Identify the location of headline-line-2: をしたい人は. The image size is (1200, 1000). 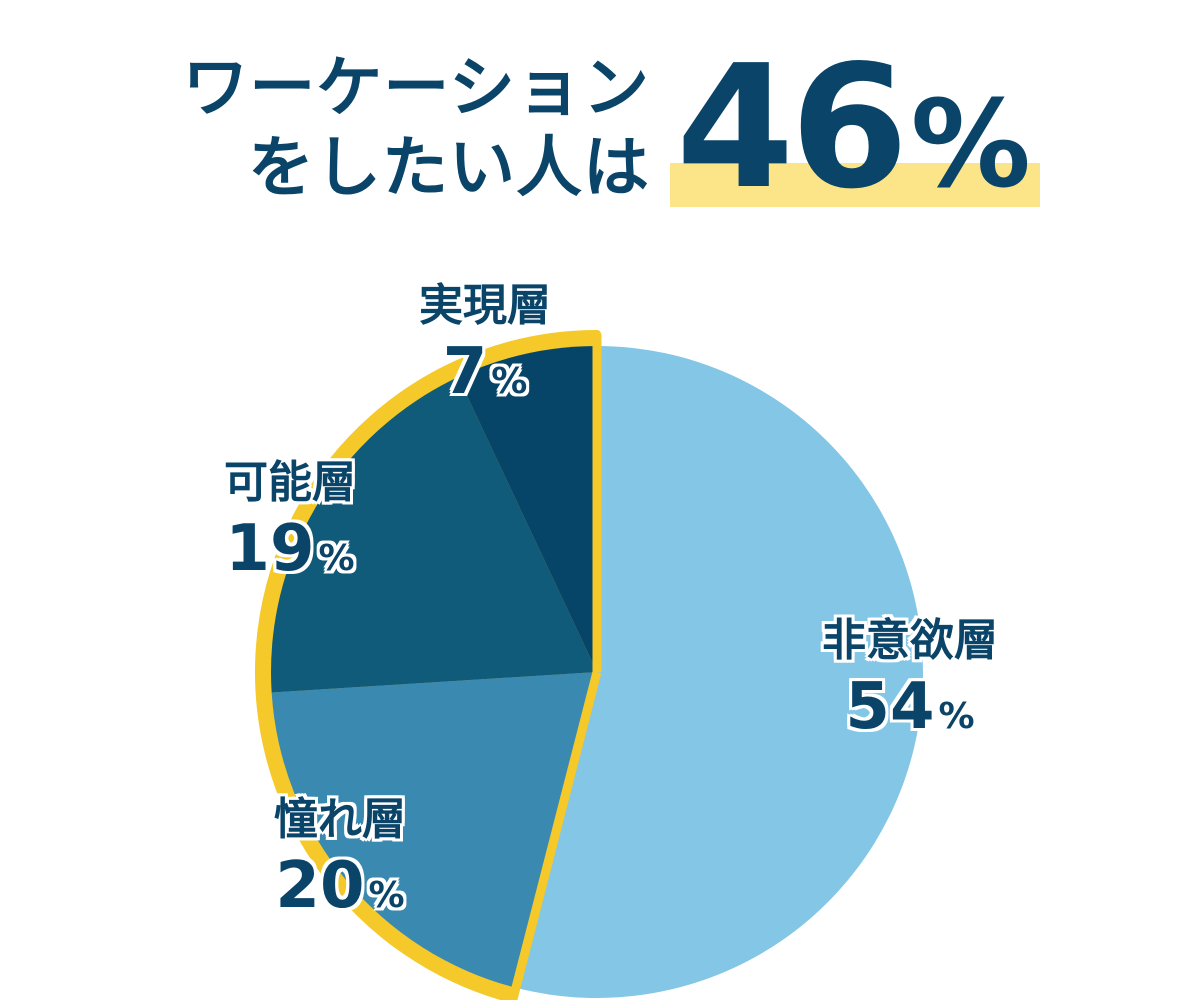
(449, 167).